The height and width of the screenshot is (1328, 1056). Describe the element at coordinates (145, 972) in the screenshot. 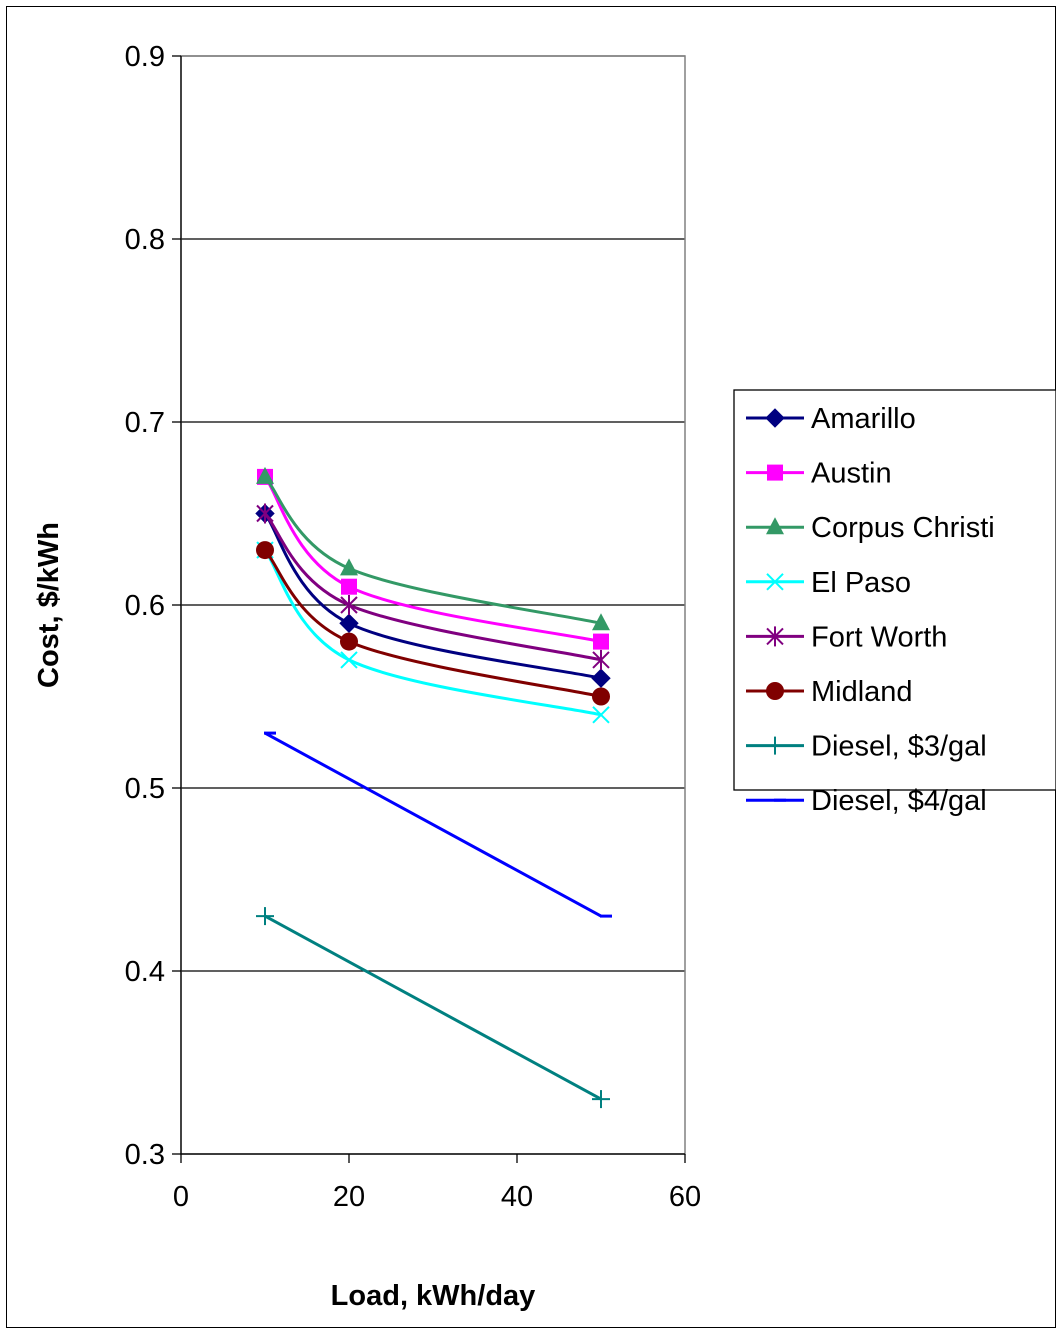

I see `y-tick-label: 0.4` at that location.